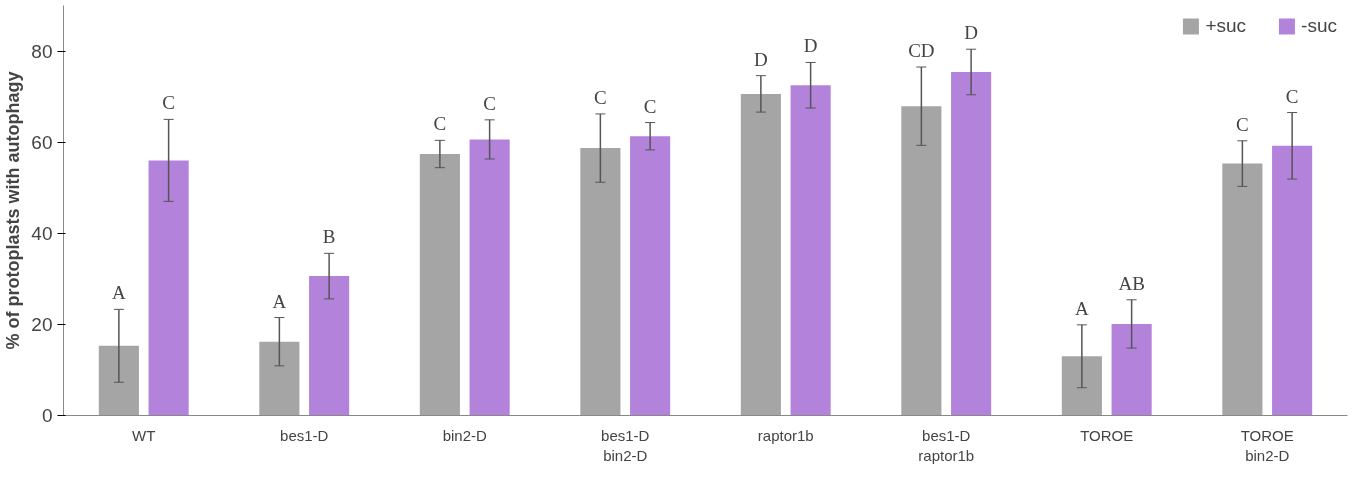  What do you see at coordinates (785, 435) in the screenshot?
I see `x-tick-label: raptor1b` at bounding box center [785, 435].